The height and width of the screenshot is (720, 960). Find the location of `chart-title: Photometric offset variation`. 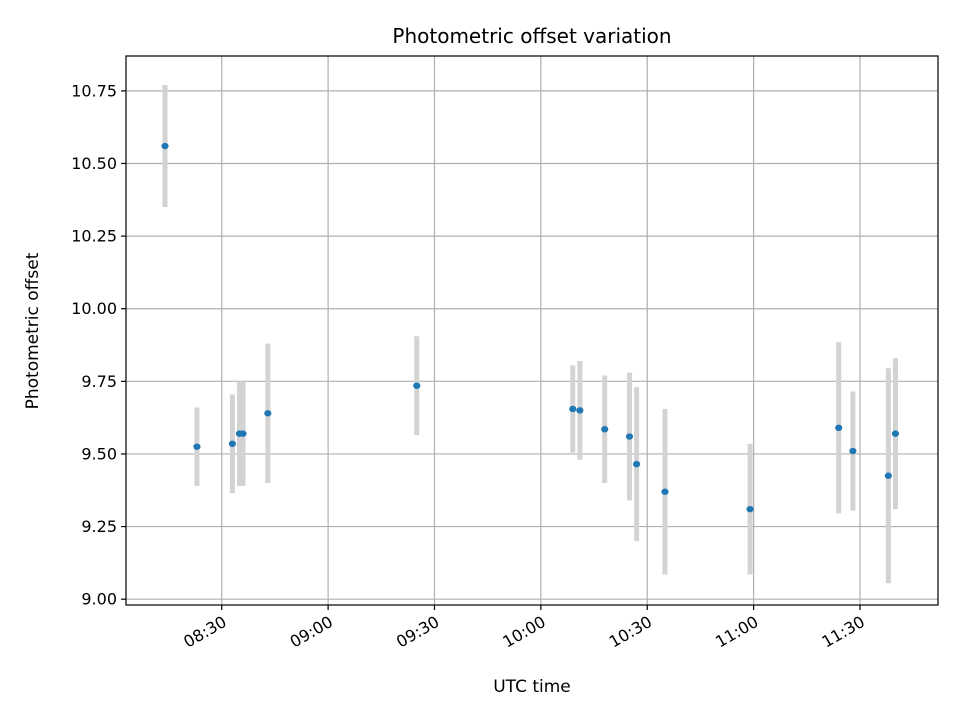

chart-title: Photometric offset variation is located at coordinates (531, 36).